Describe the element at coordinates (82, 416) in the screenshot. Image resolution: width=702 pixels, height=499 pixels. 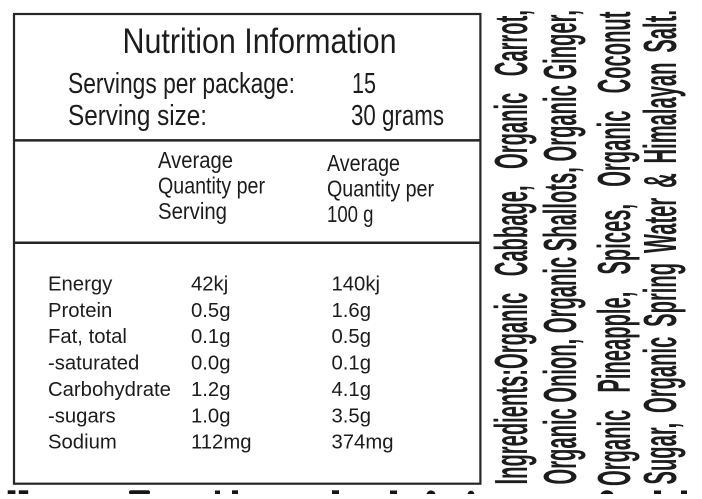
I see `svg-text: -sugars` at that location.